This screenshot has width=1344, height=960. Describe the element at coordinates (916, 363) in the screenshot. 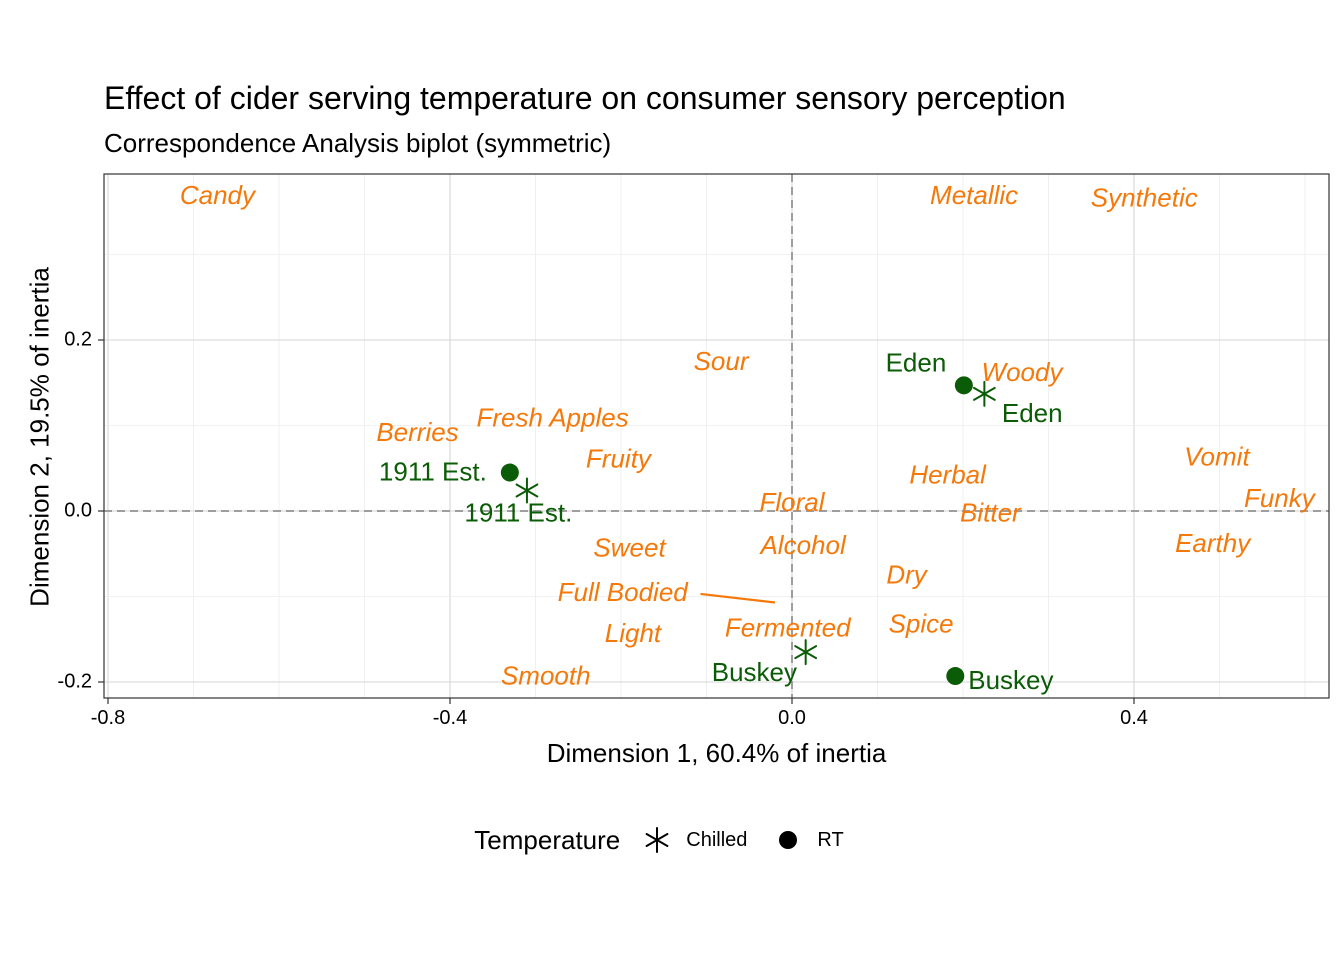

I see `cider-label-eden-rt: Eden` at that location.